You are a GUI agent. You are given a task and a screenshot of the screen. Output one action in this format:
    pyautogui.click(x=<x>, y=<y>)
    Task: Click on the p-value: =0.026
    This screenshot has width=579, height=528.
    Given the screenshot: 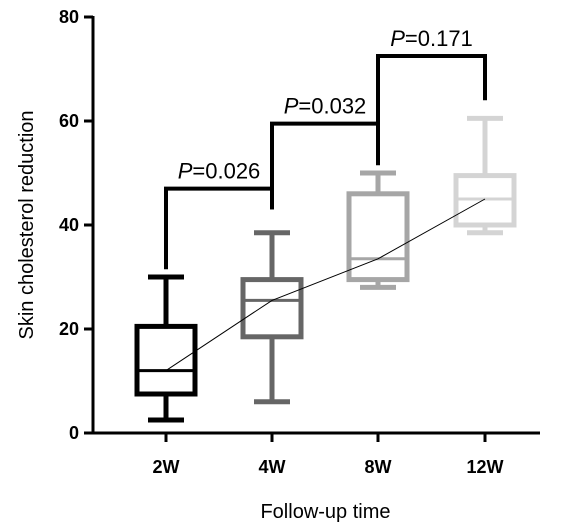 What is the action you would take?
    pyautogui.click(x=226, y=171)
    